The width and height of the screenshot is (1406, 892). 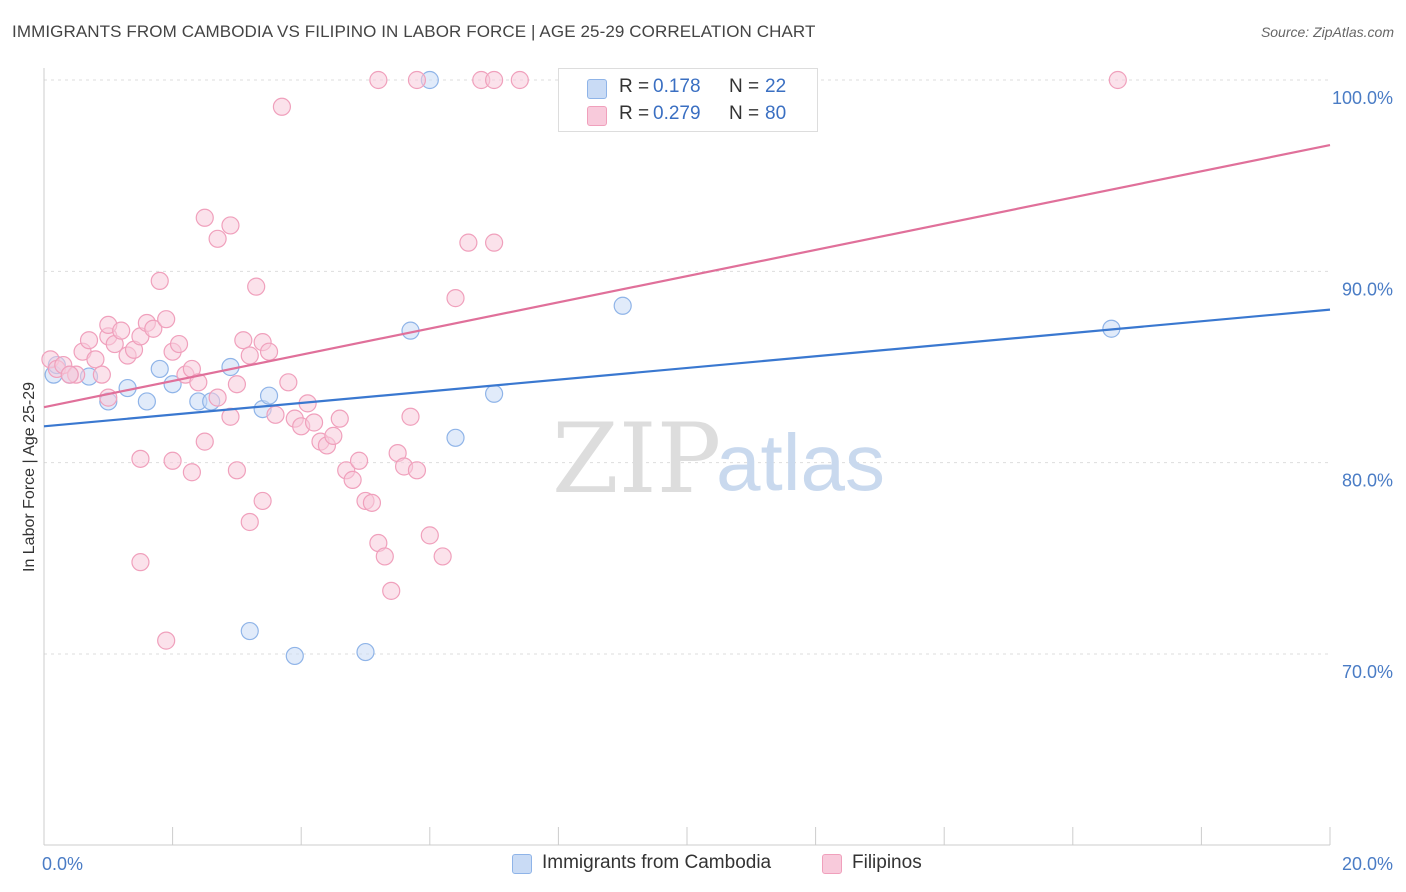 What do you see at coordinates (800, 462) in the screenshot?
I see `watermark-atlas: atlas` at bounding box center [800, 462].